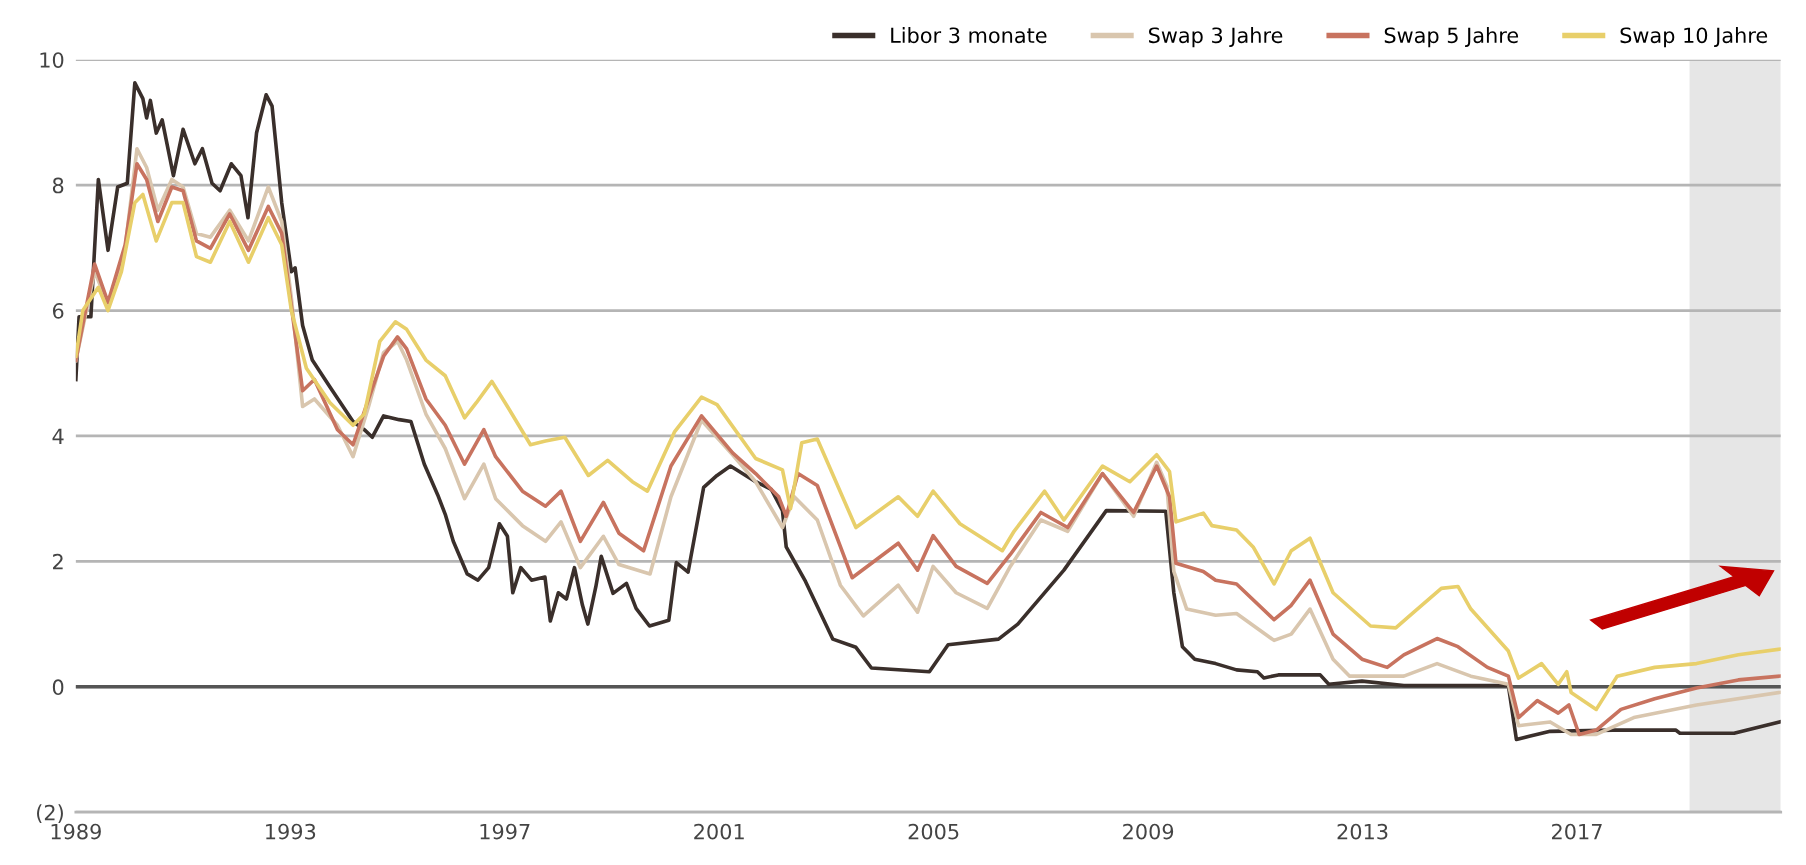 The image size is (1806, 865). I want to click on legend-label: Swap 5 Jahre, so click(1451, 37).